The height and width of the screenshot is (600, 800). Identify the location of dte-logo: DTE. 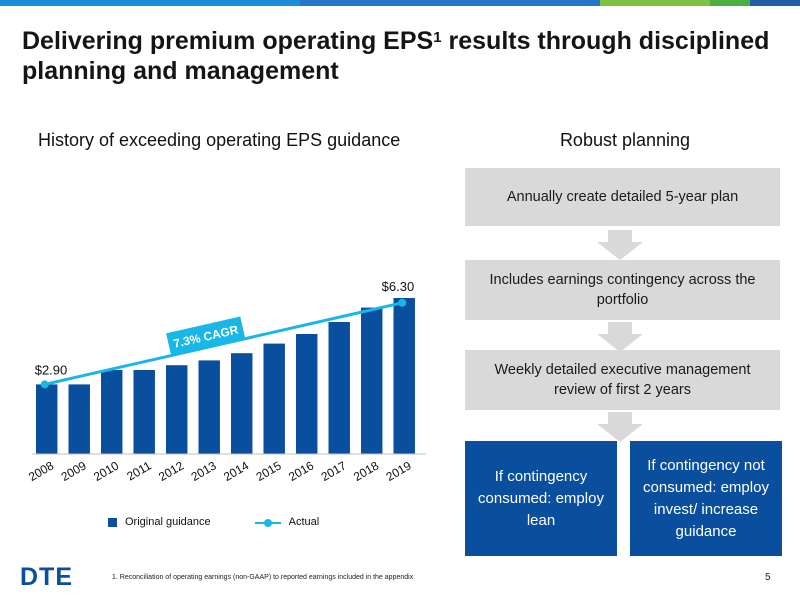
(46, 577).